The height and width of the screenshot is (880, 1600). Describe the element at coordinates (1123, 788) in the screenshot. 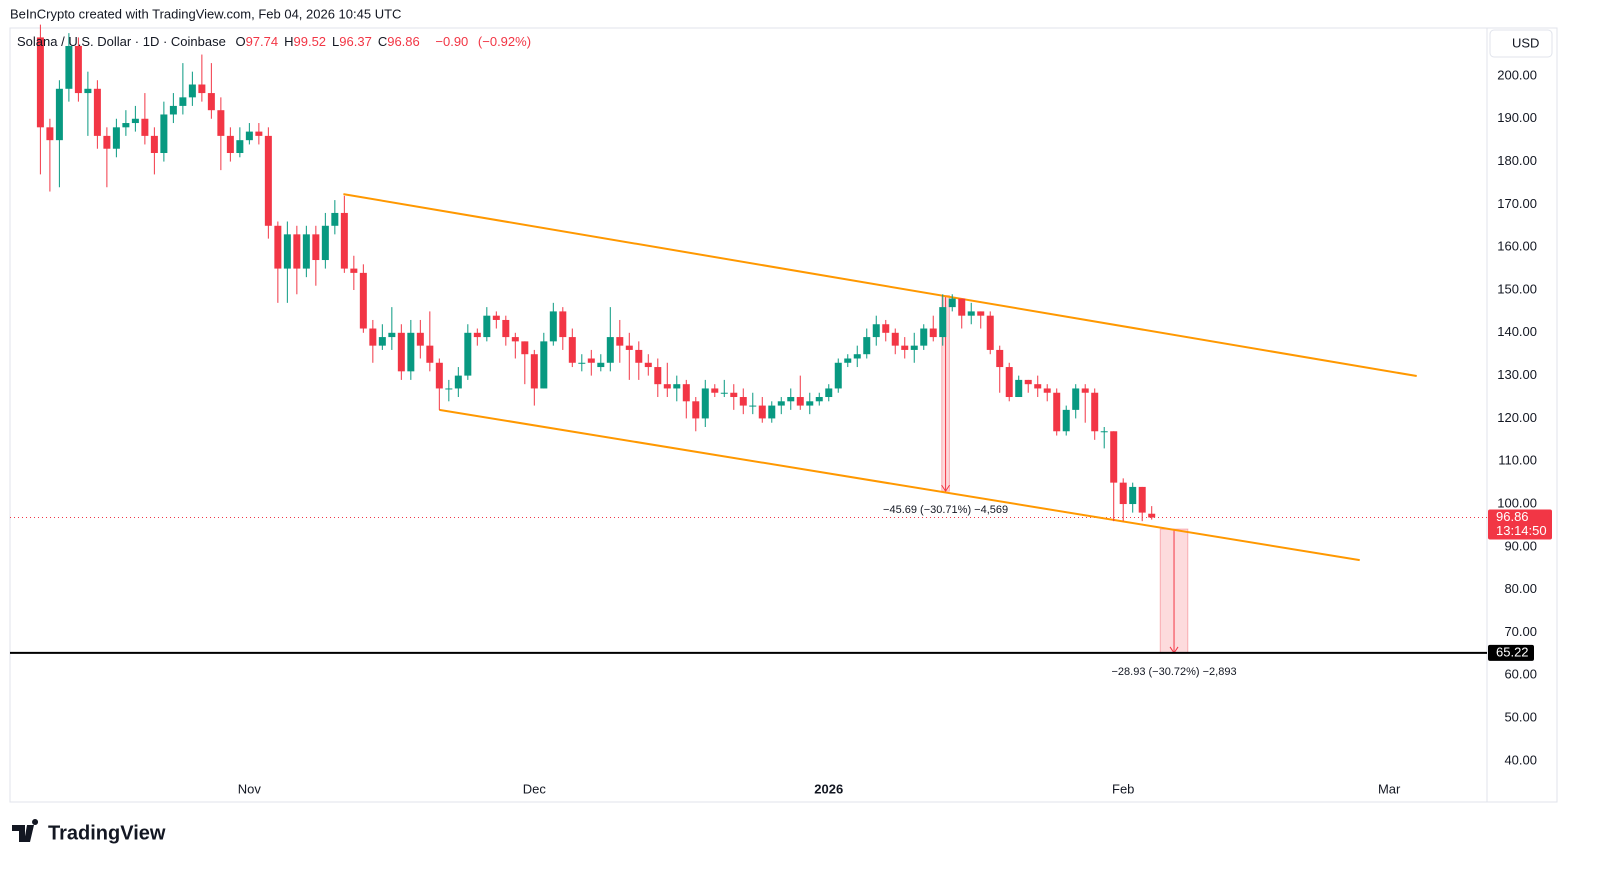

I see `x-tick-label: Feb` at that location.